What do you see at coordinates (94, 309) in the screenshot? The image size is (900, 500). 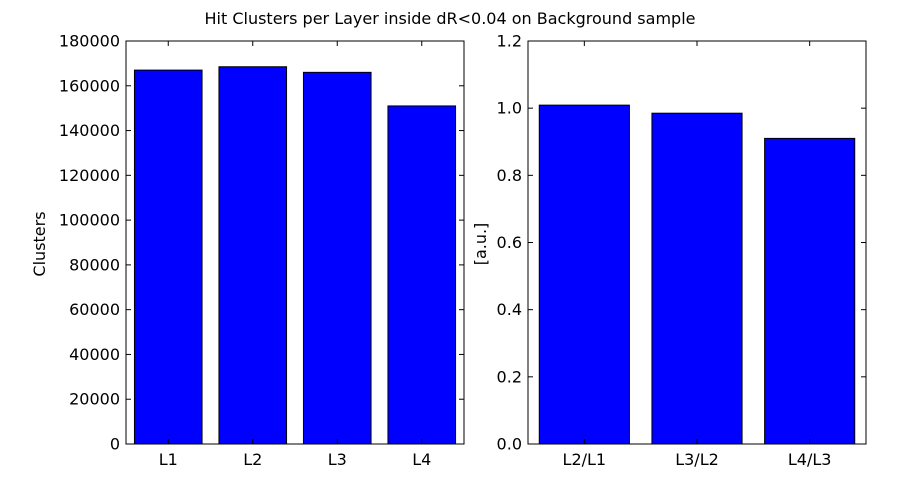 I see `clusters-ytick-label: 60000` at bounding box center [94, 309].